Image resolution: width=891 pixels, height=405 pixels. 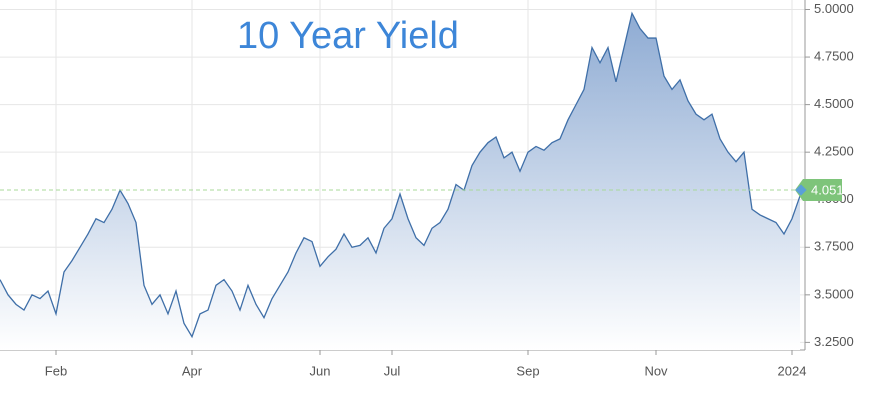 I want to click on x-tick-label: 2024, so click(x=792, y=370).